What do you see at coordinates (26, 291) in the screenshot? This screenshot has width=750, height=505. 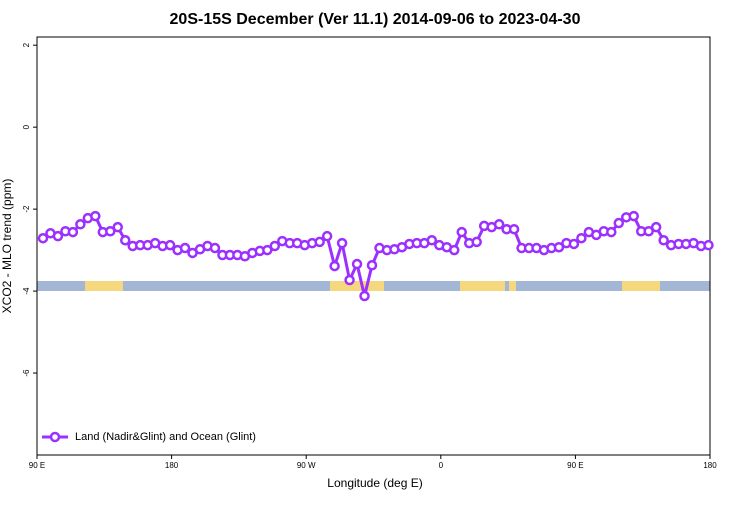 I see `y-tick-label: -4` at bounding box center [26, 291].